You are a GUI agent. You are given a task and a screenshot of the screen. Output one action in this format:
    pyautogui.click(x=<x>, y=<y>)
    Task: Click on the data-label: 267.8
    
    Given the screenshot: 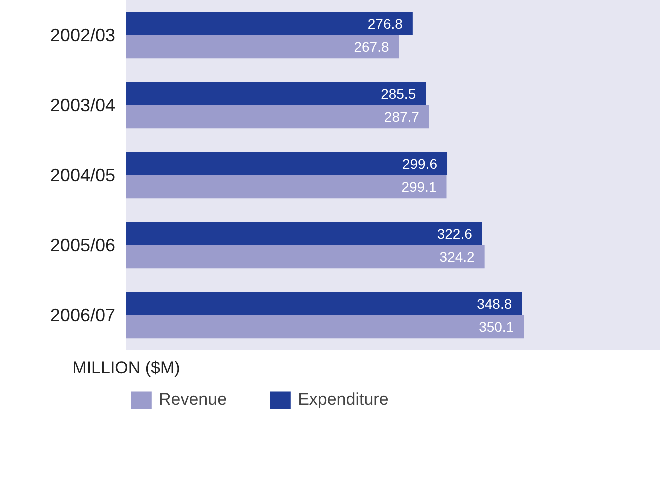 What is the action you would take?
    pyautogui.click(x=372, y=47)
    